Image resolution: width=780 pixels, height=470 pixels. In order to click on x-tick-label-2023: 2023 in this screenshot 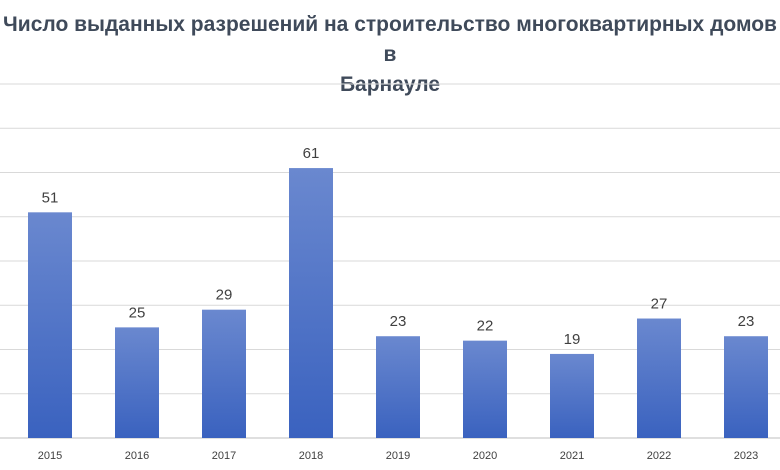, I will do `click(746, 456)`.